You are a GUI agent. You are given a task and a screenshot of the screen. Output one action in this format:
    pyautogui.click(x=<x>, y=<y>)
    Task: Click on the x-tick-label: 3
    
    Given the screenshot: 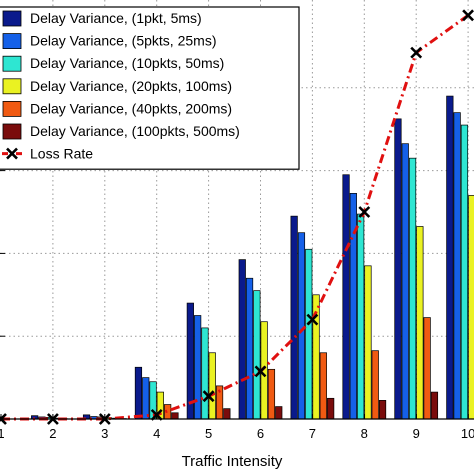 What is the action you would take?
    pyautogui.click(x=104, y=433)
    